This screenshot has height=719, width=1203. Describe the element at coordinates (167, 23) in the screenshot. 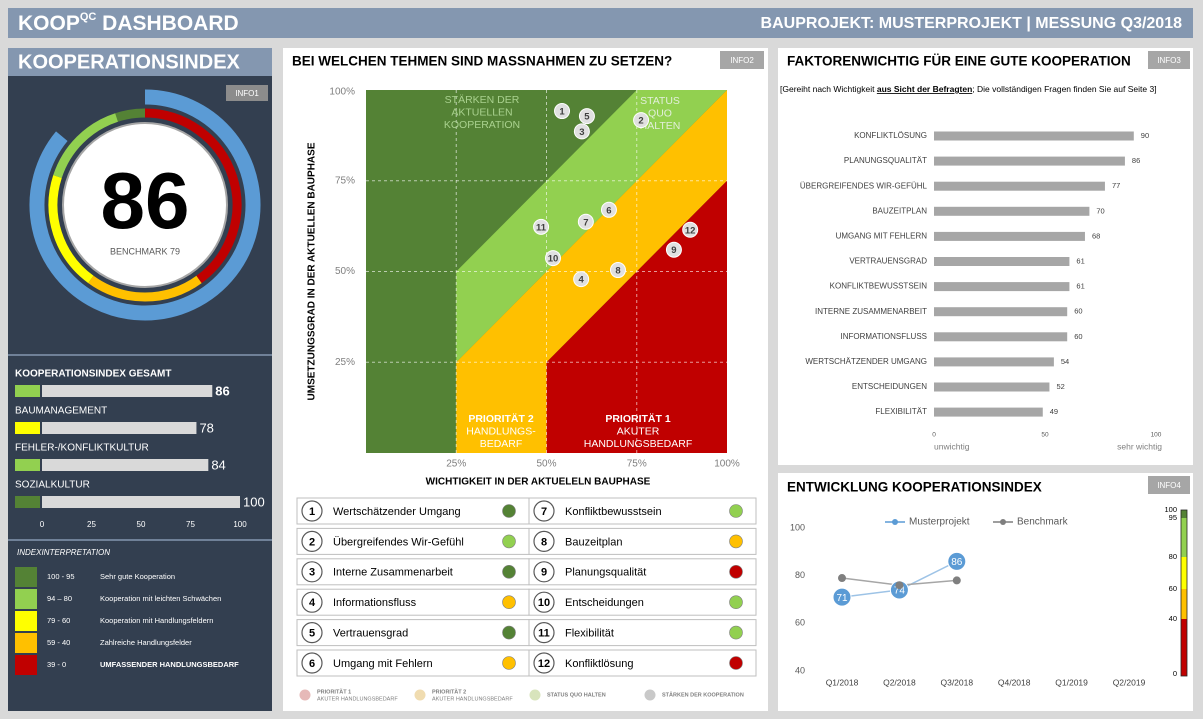

I see `title-end: DASHBOARD` at that location.